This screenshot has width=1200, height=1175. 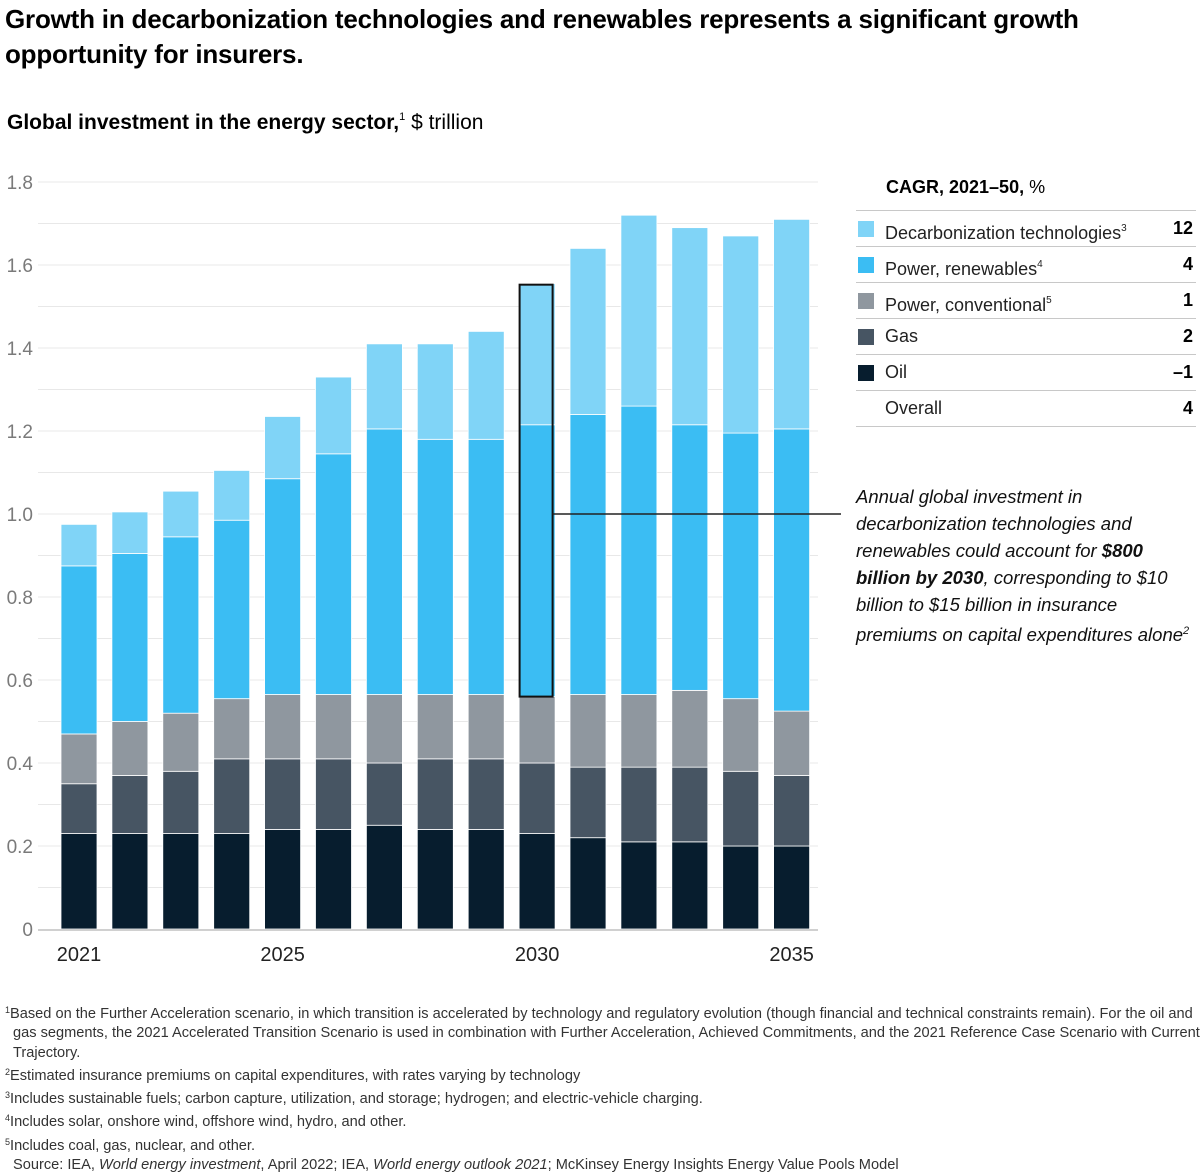 I want to click on legend-row: Power, conventional5 1, so click(x=1026, y=301).